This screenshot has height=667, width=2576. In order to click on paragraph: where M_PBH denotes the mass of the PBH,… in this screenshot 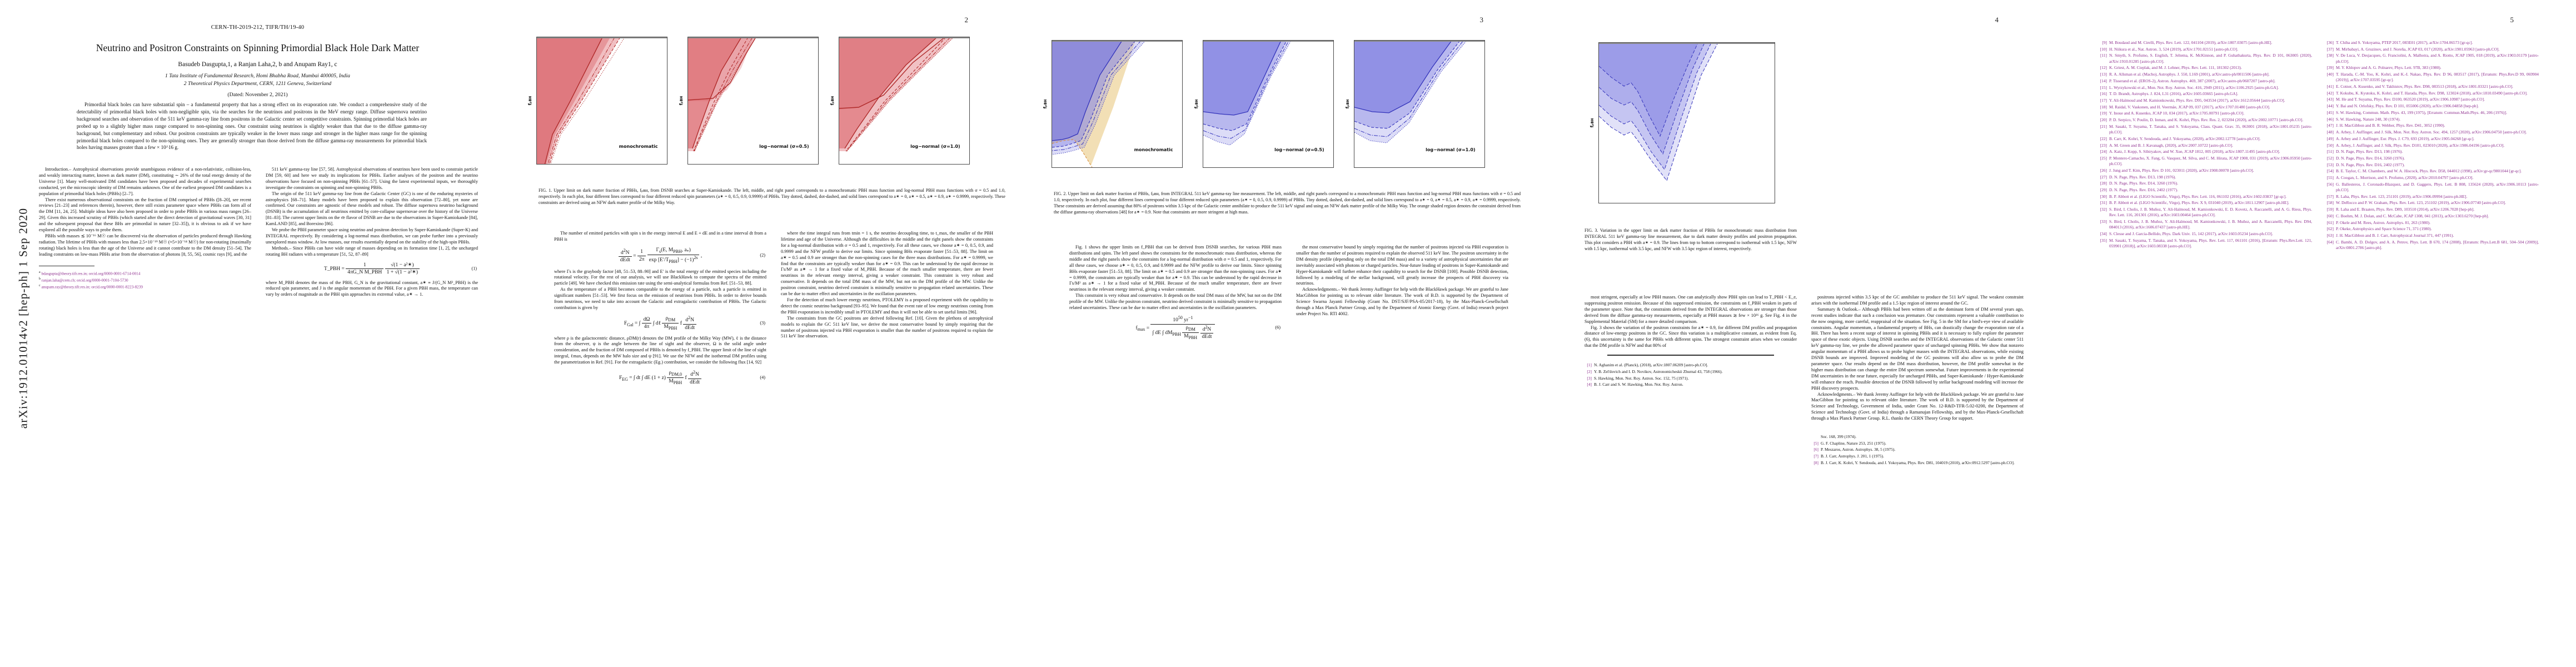, I will do `click(372, 288)`.